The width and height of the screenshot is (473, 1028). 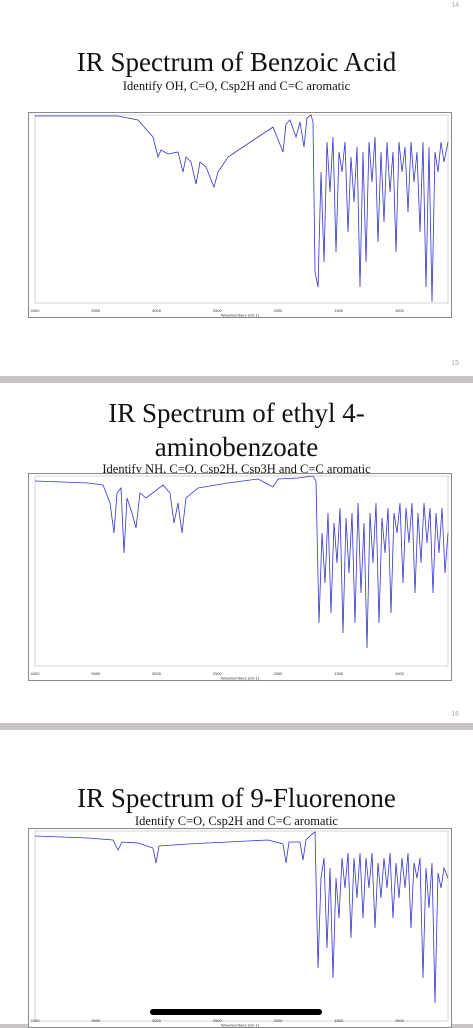 I want to click on slide-title: IR Spectrum of ethyl 4-aminobenzoate, so click(x=236, y=430).